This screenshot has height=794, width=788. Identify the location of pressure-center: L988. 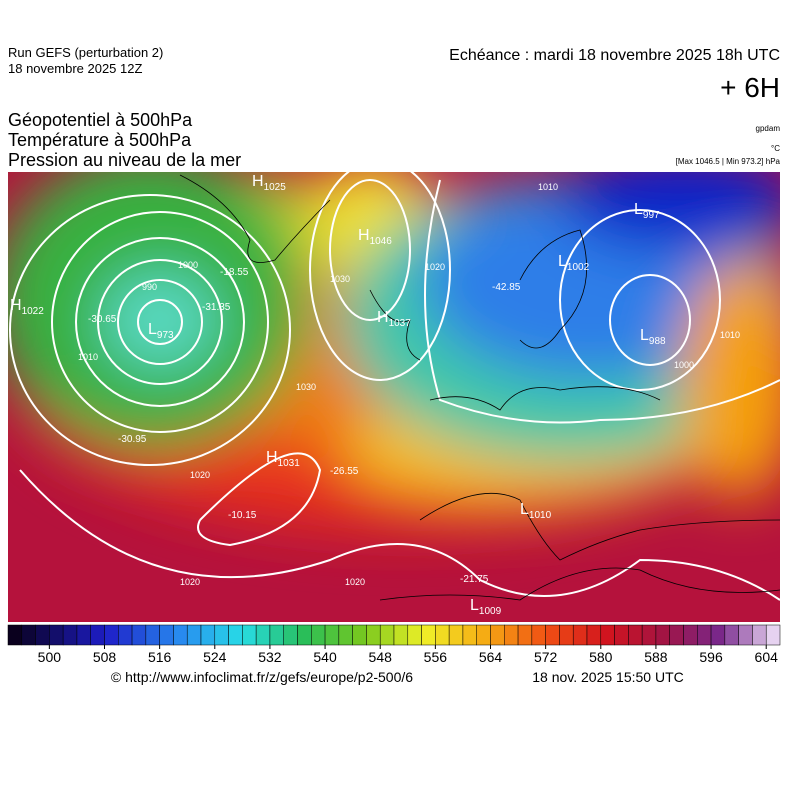
(653, 337).